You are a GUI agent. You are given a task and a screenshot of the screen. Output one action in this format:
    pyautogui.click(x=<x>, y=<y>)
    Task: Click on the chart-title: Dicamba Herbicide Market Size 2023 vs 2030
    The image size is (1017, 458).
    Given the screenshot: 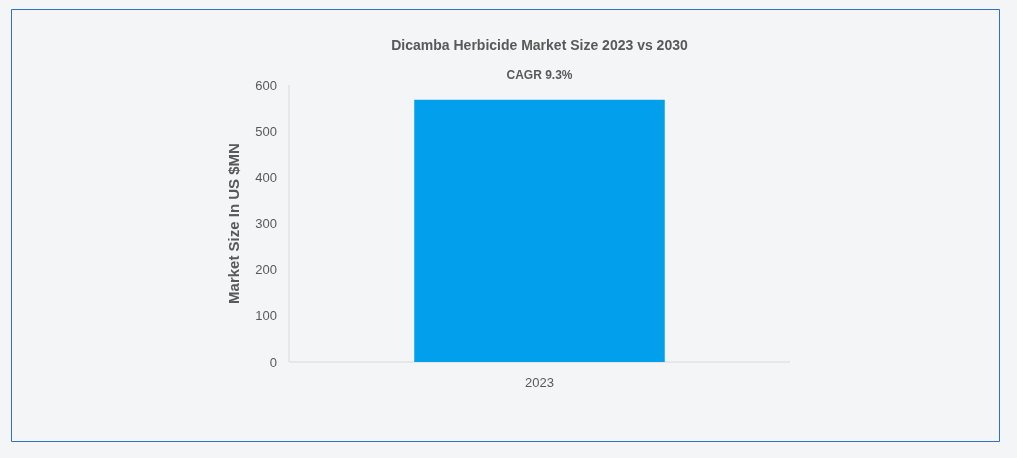 What is the action you would take?
    pyautogui.click(x=539, y=45)
    